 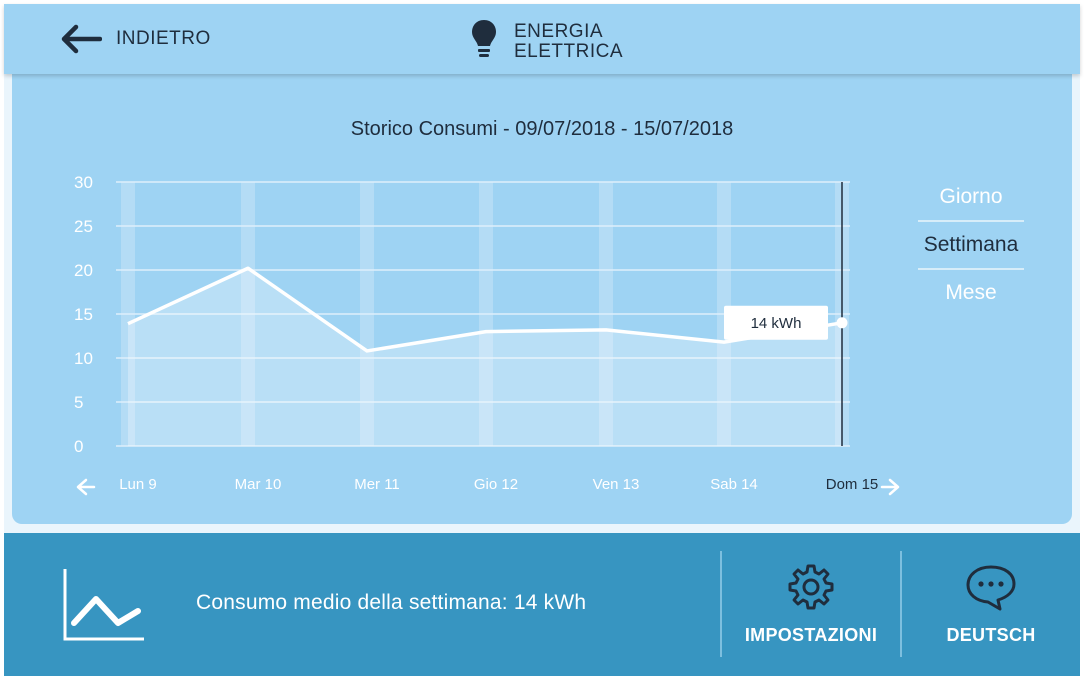 I want to click on language-button: DEUTSCH, so click(x=991, y=609).